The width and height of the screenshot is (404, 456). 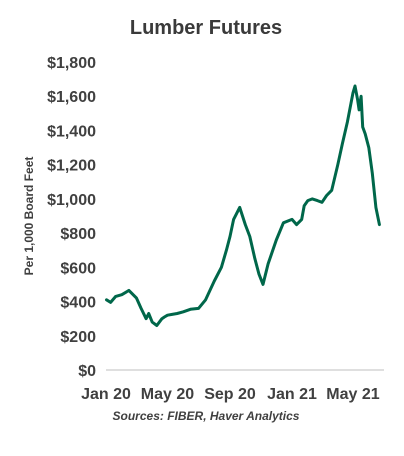 What do you see at coordinates (71, 97) in the screenshot?
I see `y-tick-label: $1,600` at bounding box center [71, 97].